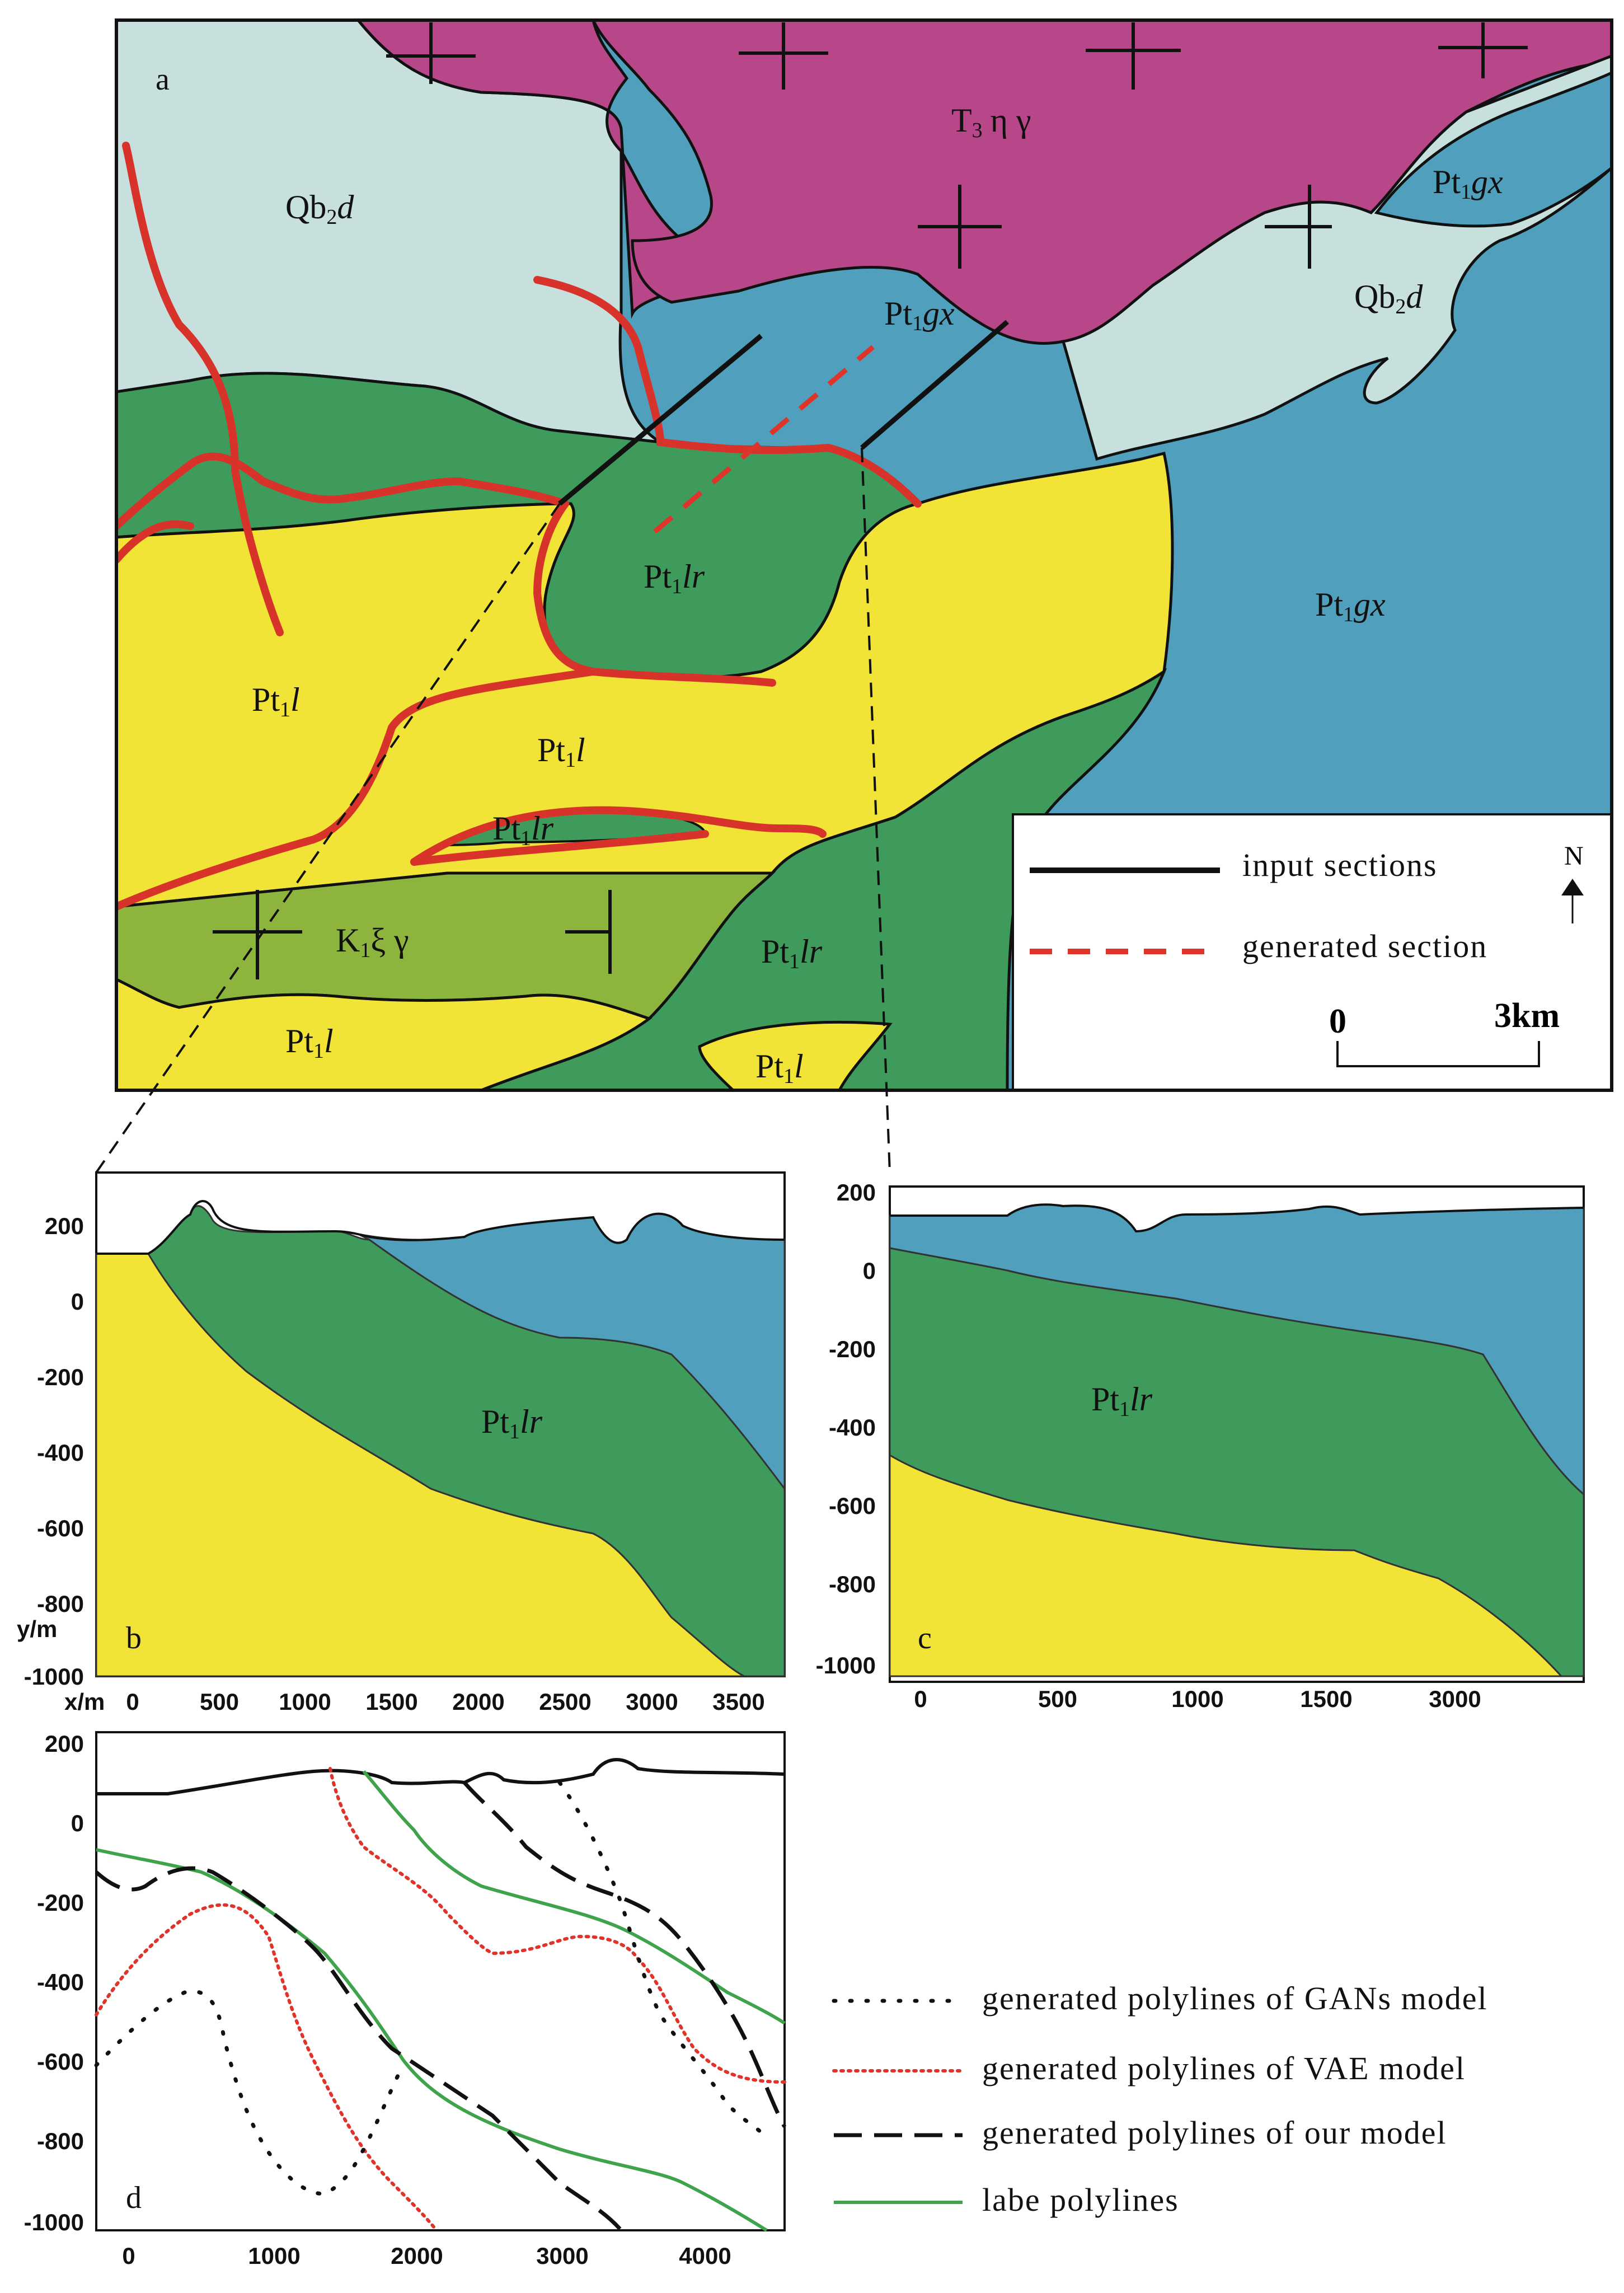  I want to click on section-c-x-axis: 0 500 1000 1500 3000, so click(1197, 1699).